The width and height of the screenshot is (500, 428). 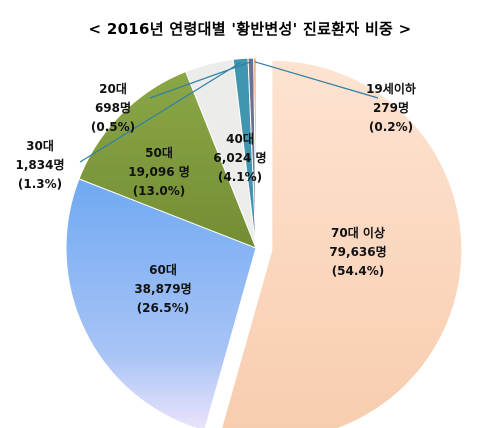 What do you see at coordinates (357, 251) in the screenshot?
I see `slice-label: 70대 이상 79,636명 (54.4%)` at bounding box center [357, 251].